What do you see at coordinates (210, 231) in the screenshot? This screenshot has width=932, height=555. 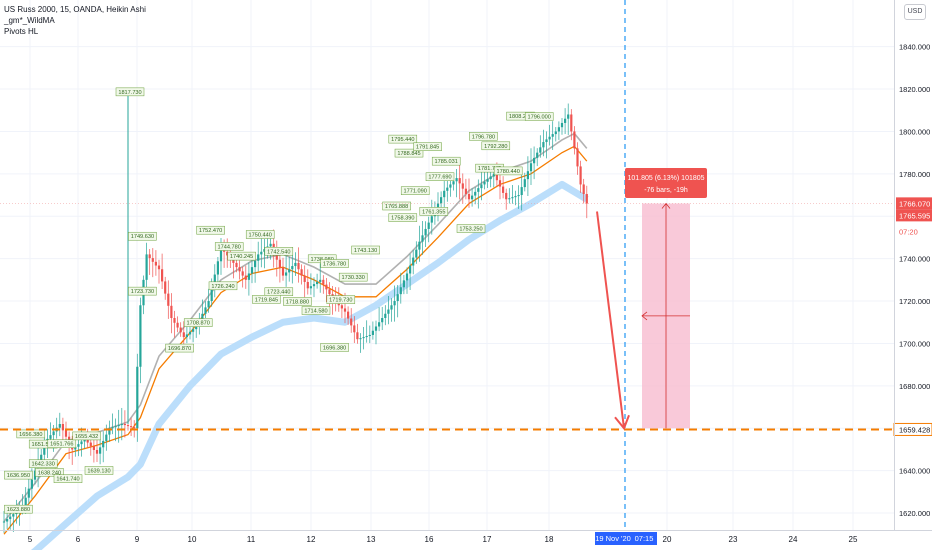 I see `pivot-label: 1752.470` at bounding box center [210, 231].